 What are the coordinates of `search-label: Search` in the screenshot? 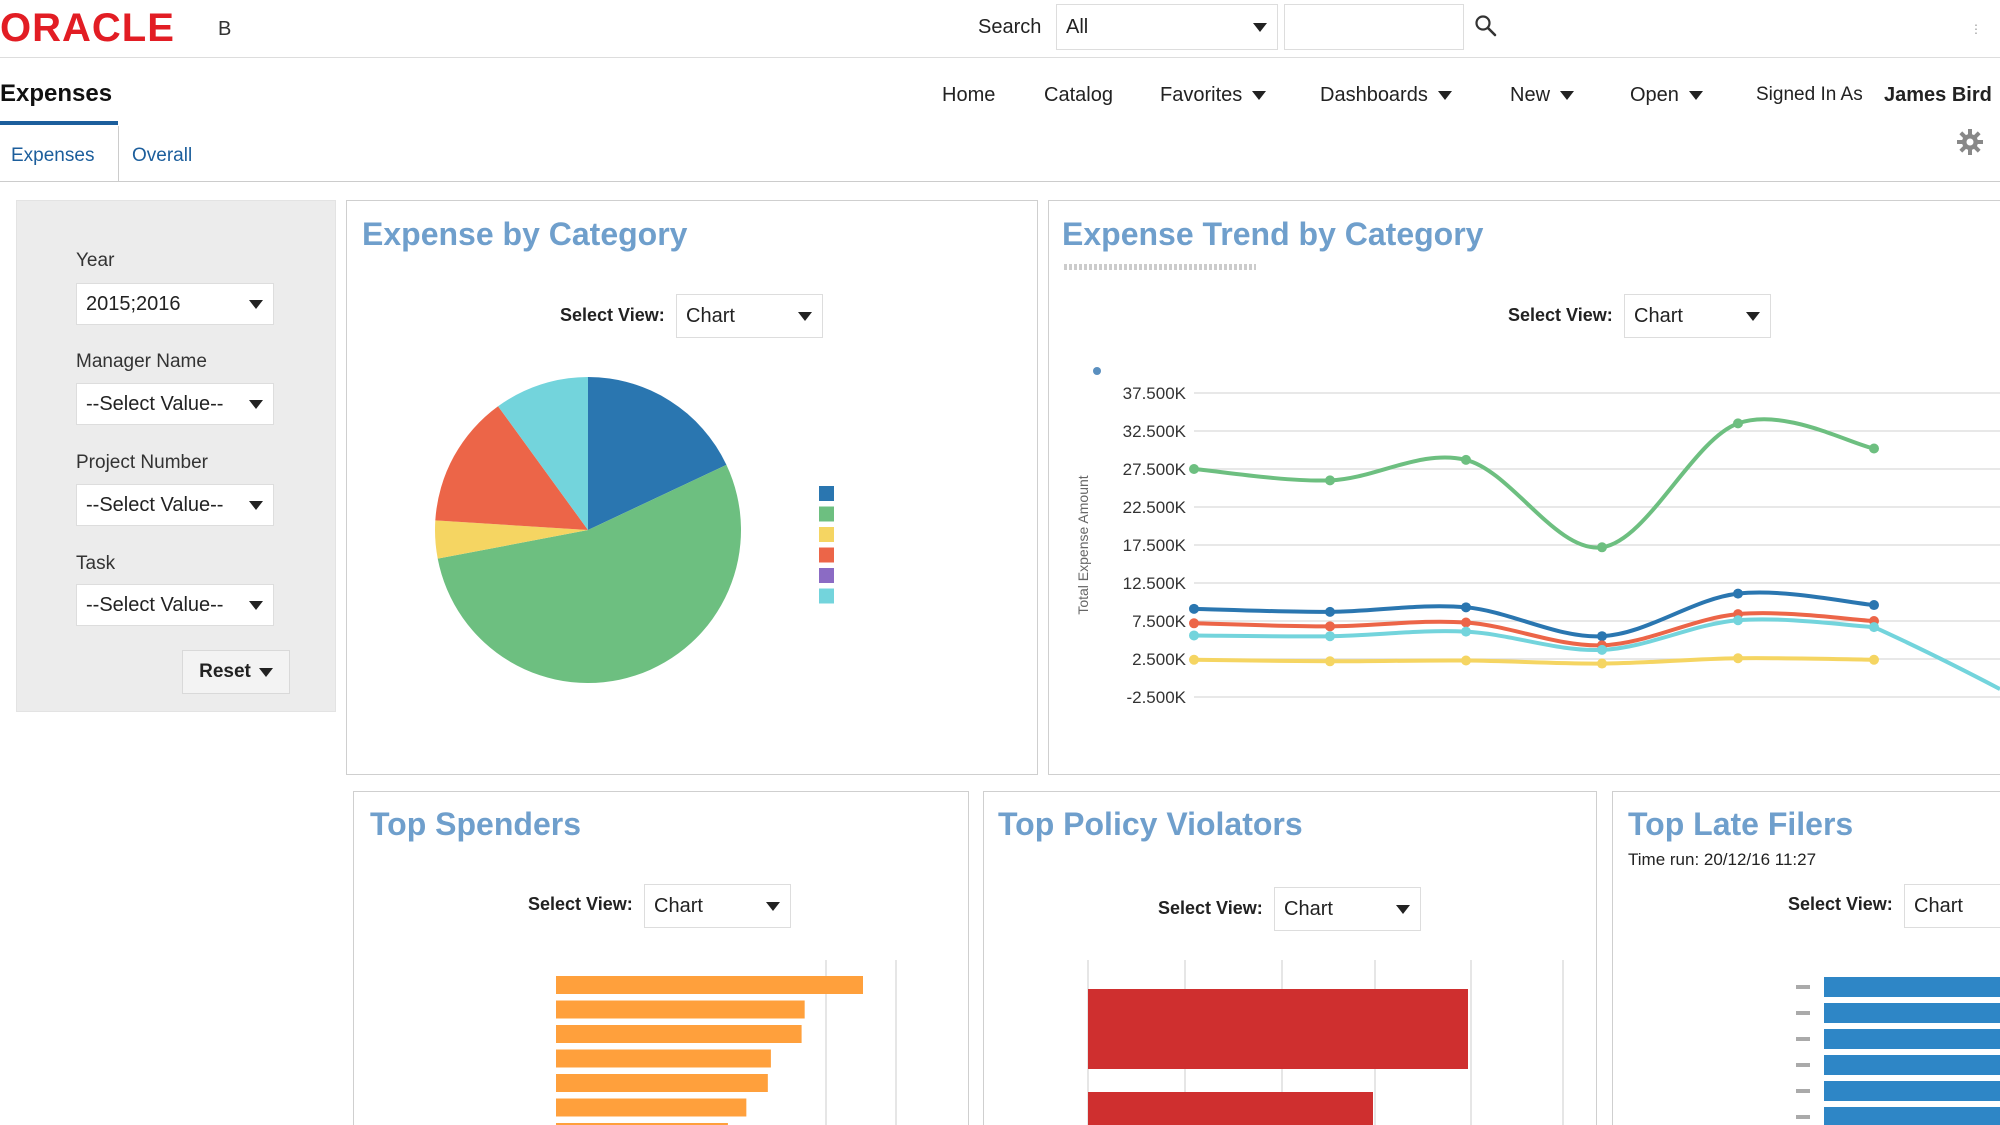 It's located at (1010, 27).